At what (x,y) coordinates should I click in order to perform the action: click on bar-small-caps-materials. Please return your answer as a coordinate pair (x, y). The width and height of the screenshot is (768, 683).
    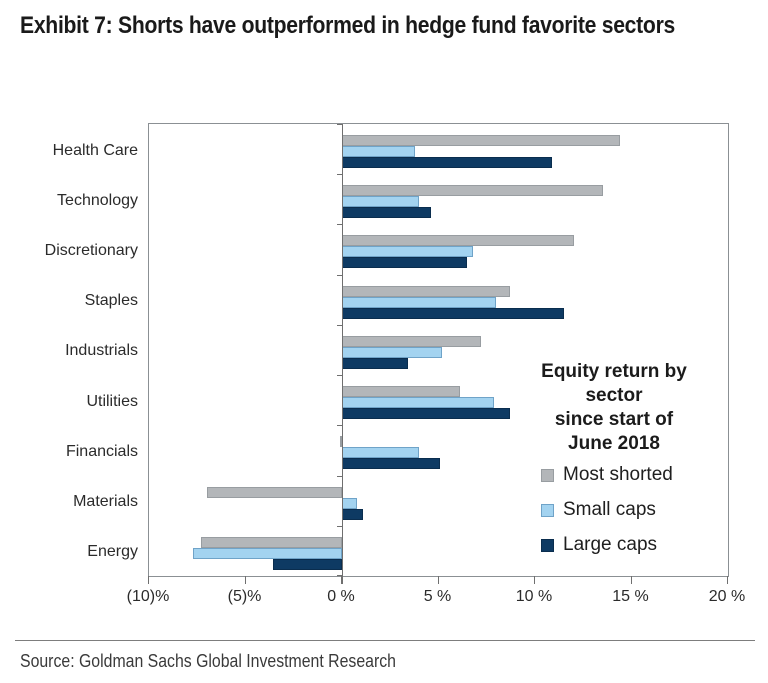
    Looking at the image, I should click on (350, 503).